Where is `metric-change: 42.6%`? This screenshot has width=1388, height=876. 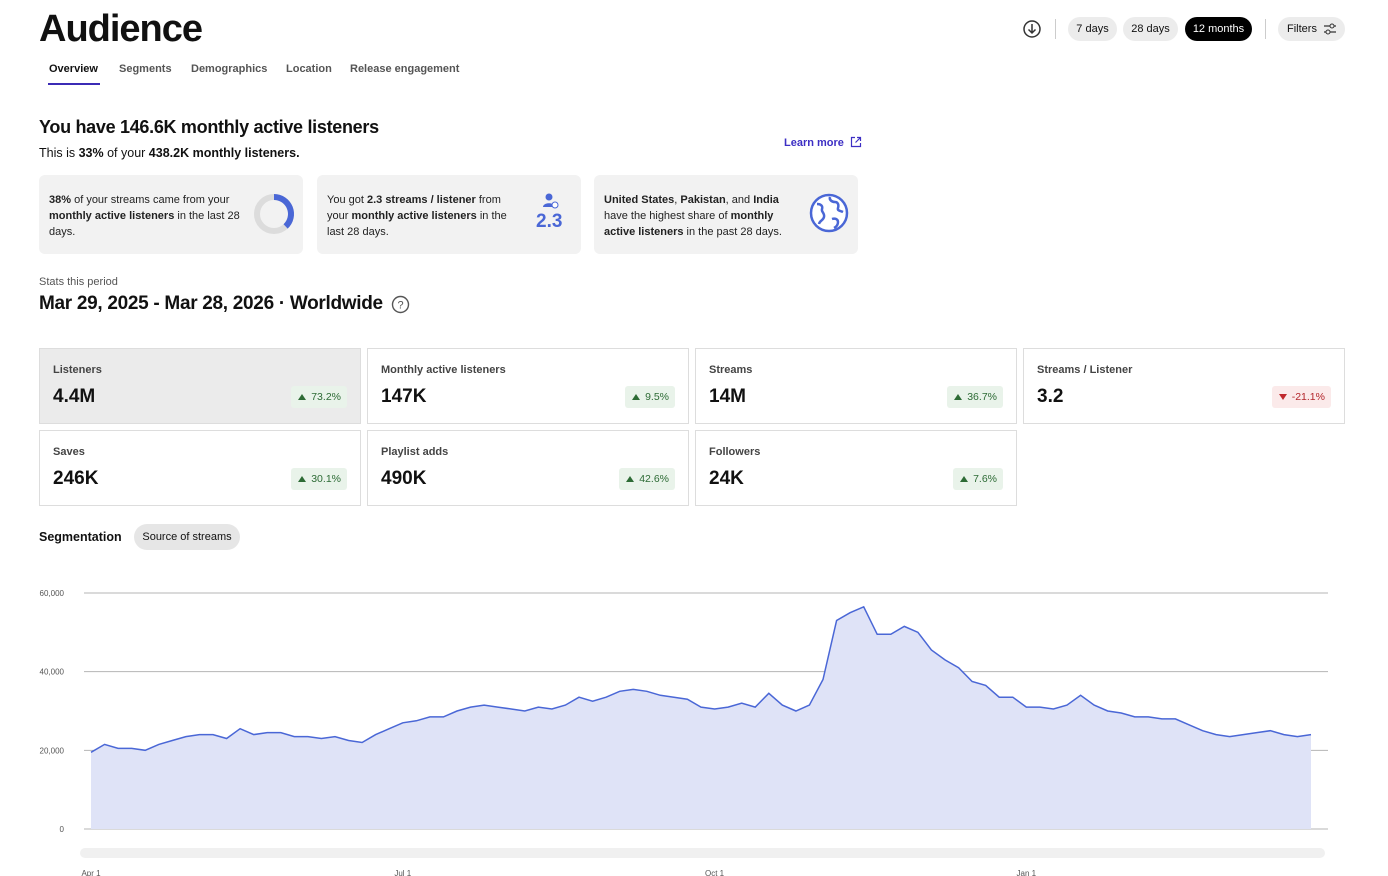 metric-change: 42.6% is located at coordinates (647, 479).